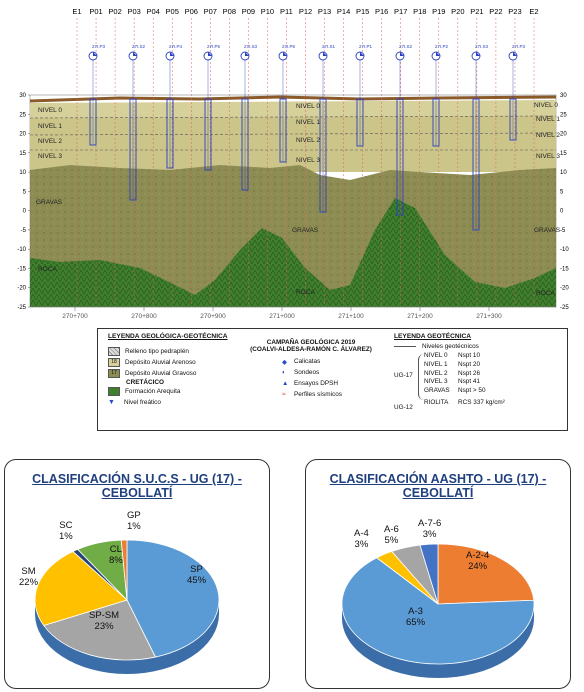 The height and width of the screenshot is (692, 584). Describe the element at coordinates (124, 570) in the screenshot. I see `pie-slice-gp` at that location.